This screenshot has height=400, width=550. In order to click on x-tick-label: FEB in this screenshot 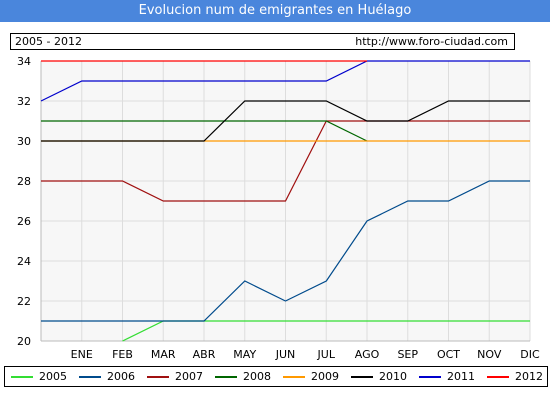, I will do `click(122, 354)`.